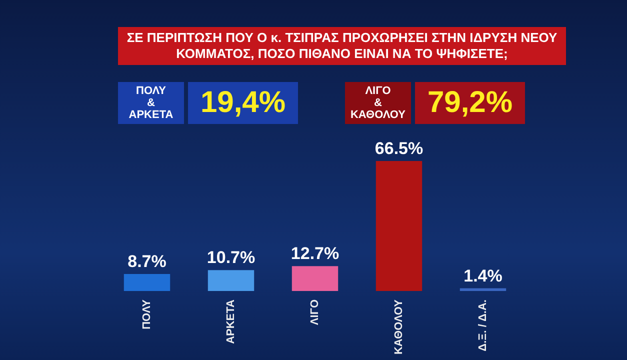 The height and width of the screenshot is (360, 627). Describe the element at coordinates (151, 103) in the screenshot. I see `text: ΠΟΛΥ & ΑΡΚΕΤΑ` at that location.